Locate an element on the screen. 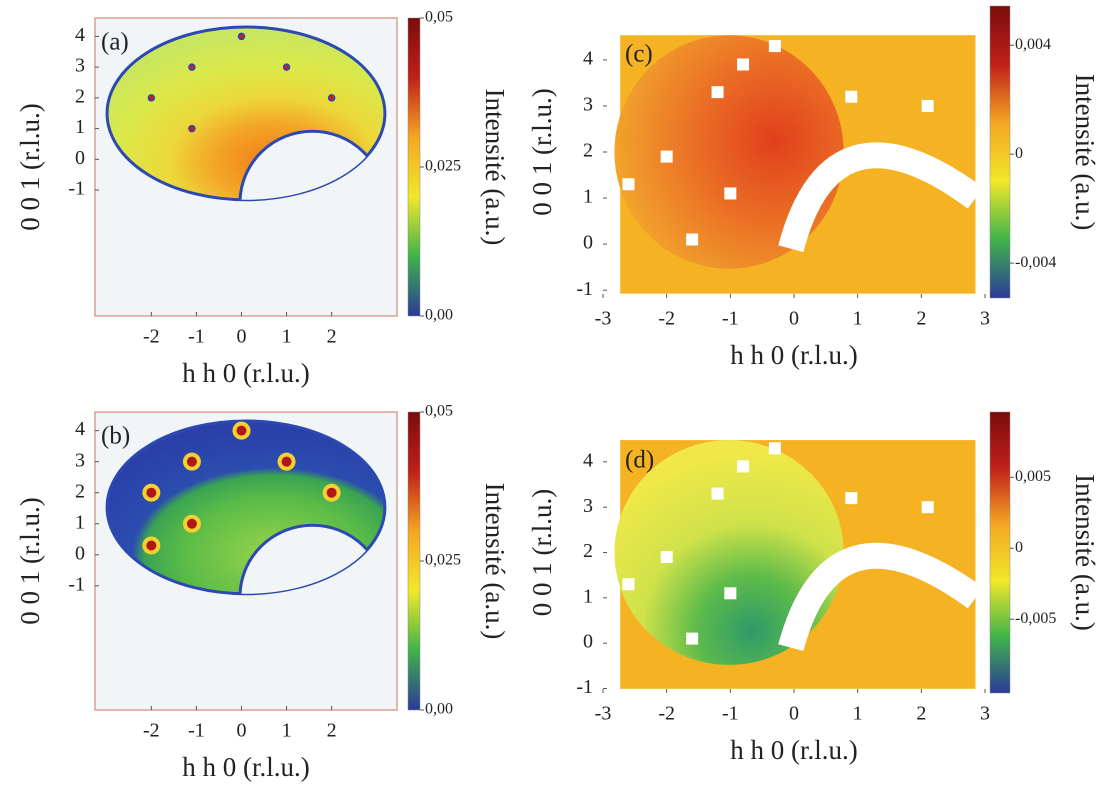 This screenshot has width=1109, height=789. panel-label: (b) is located at coordinates (115, 436).